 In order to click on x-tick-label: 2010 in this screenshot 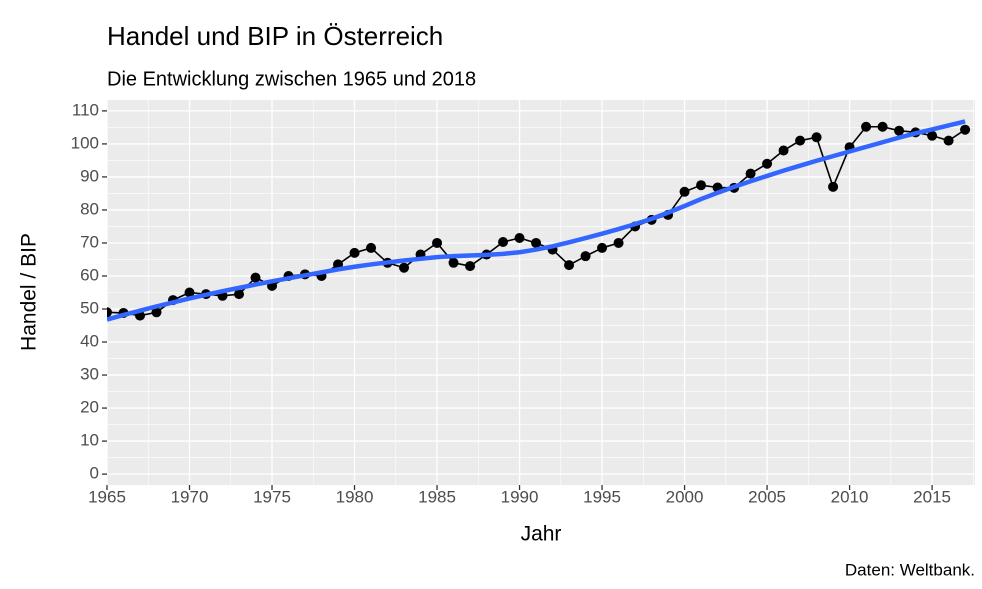, I will do `click(850, 496)`.